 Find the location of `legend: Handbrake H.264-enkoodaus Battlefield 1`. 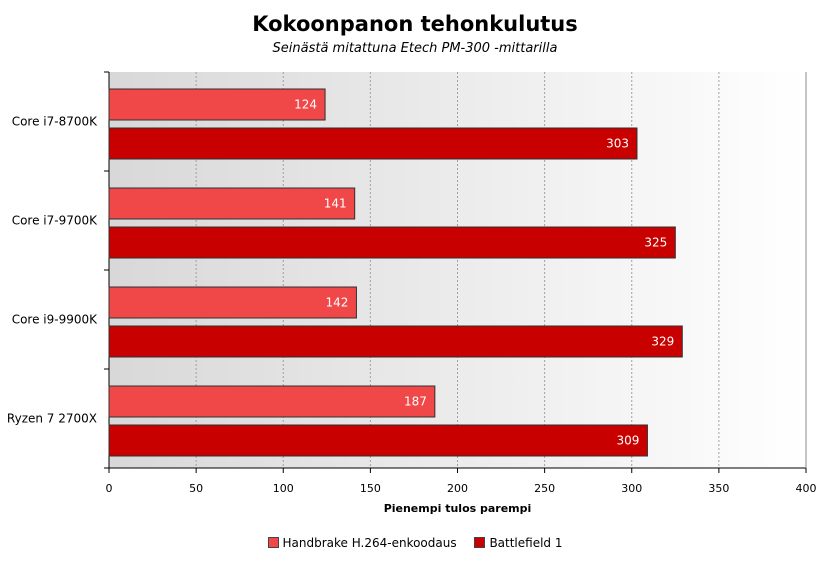

legend: Handbrake H.264-enkoodaus Battlefield 1 is located at coordinates (415, 543).